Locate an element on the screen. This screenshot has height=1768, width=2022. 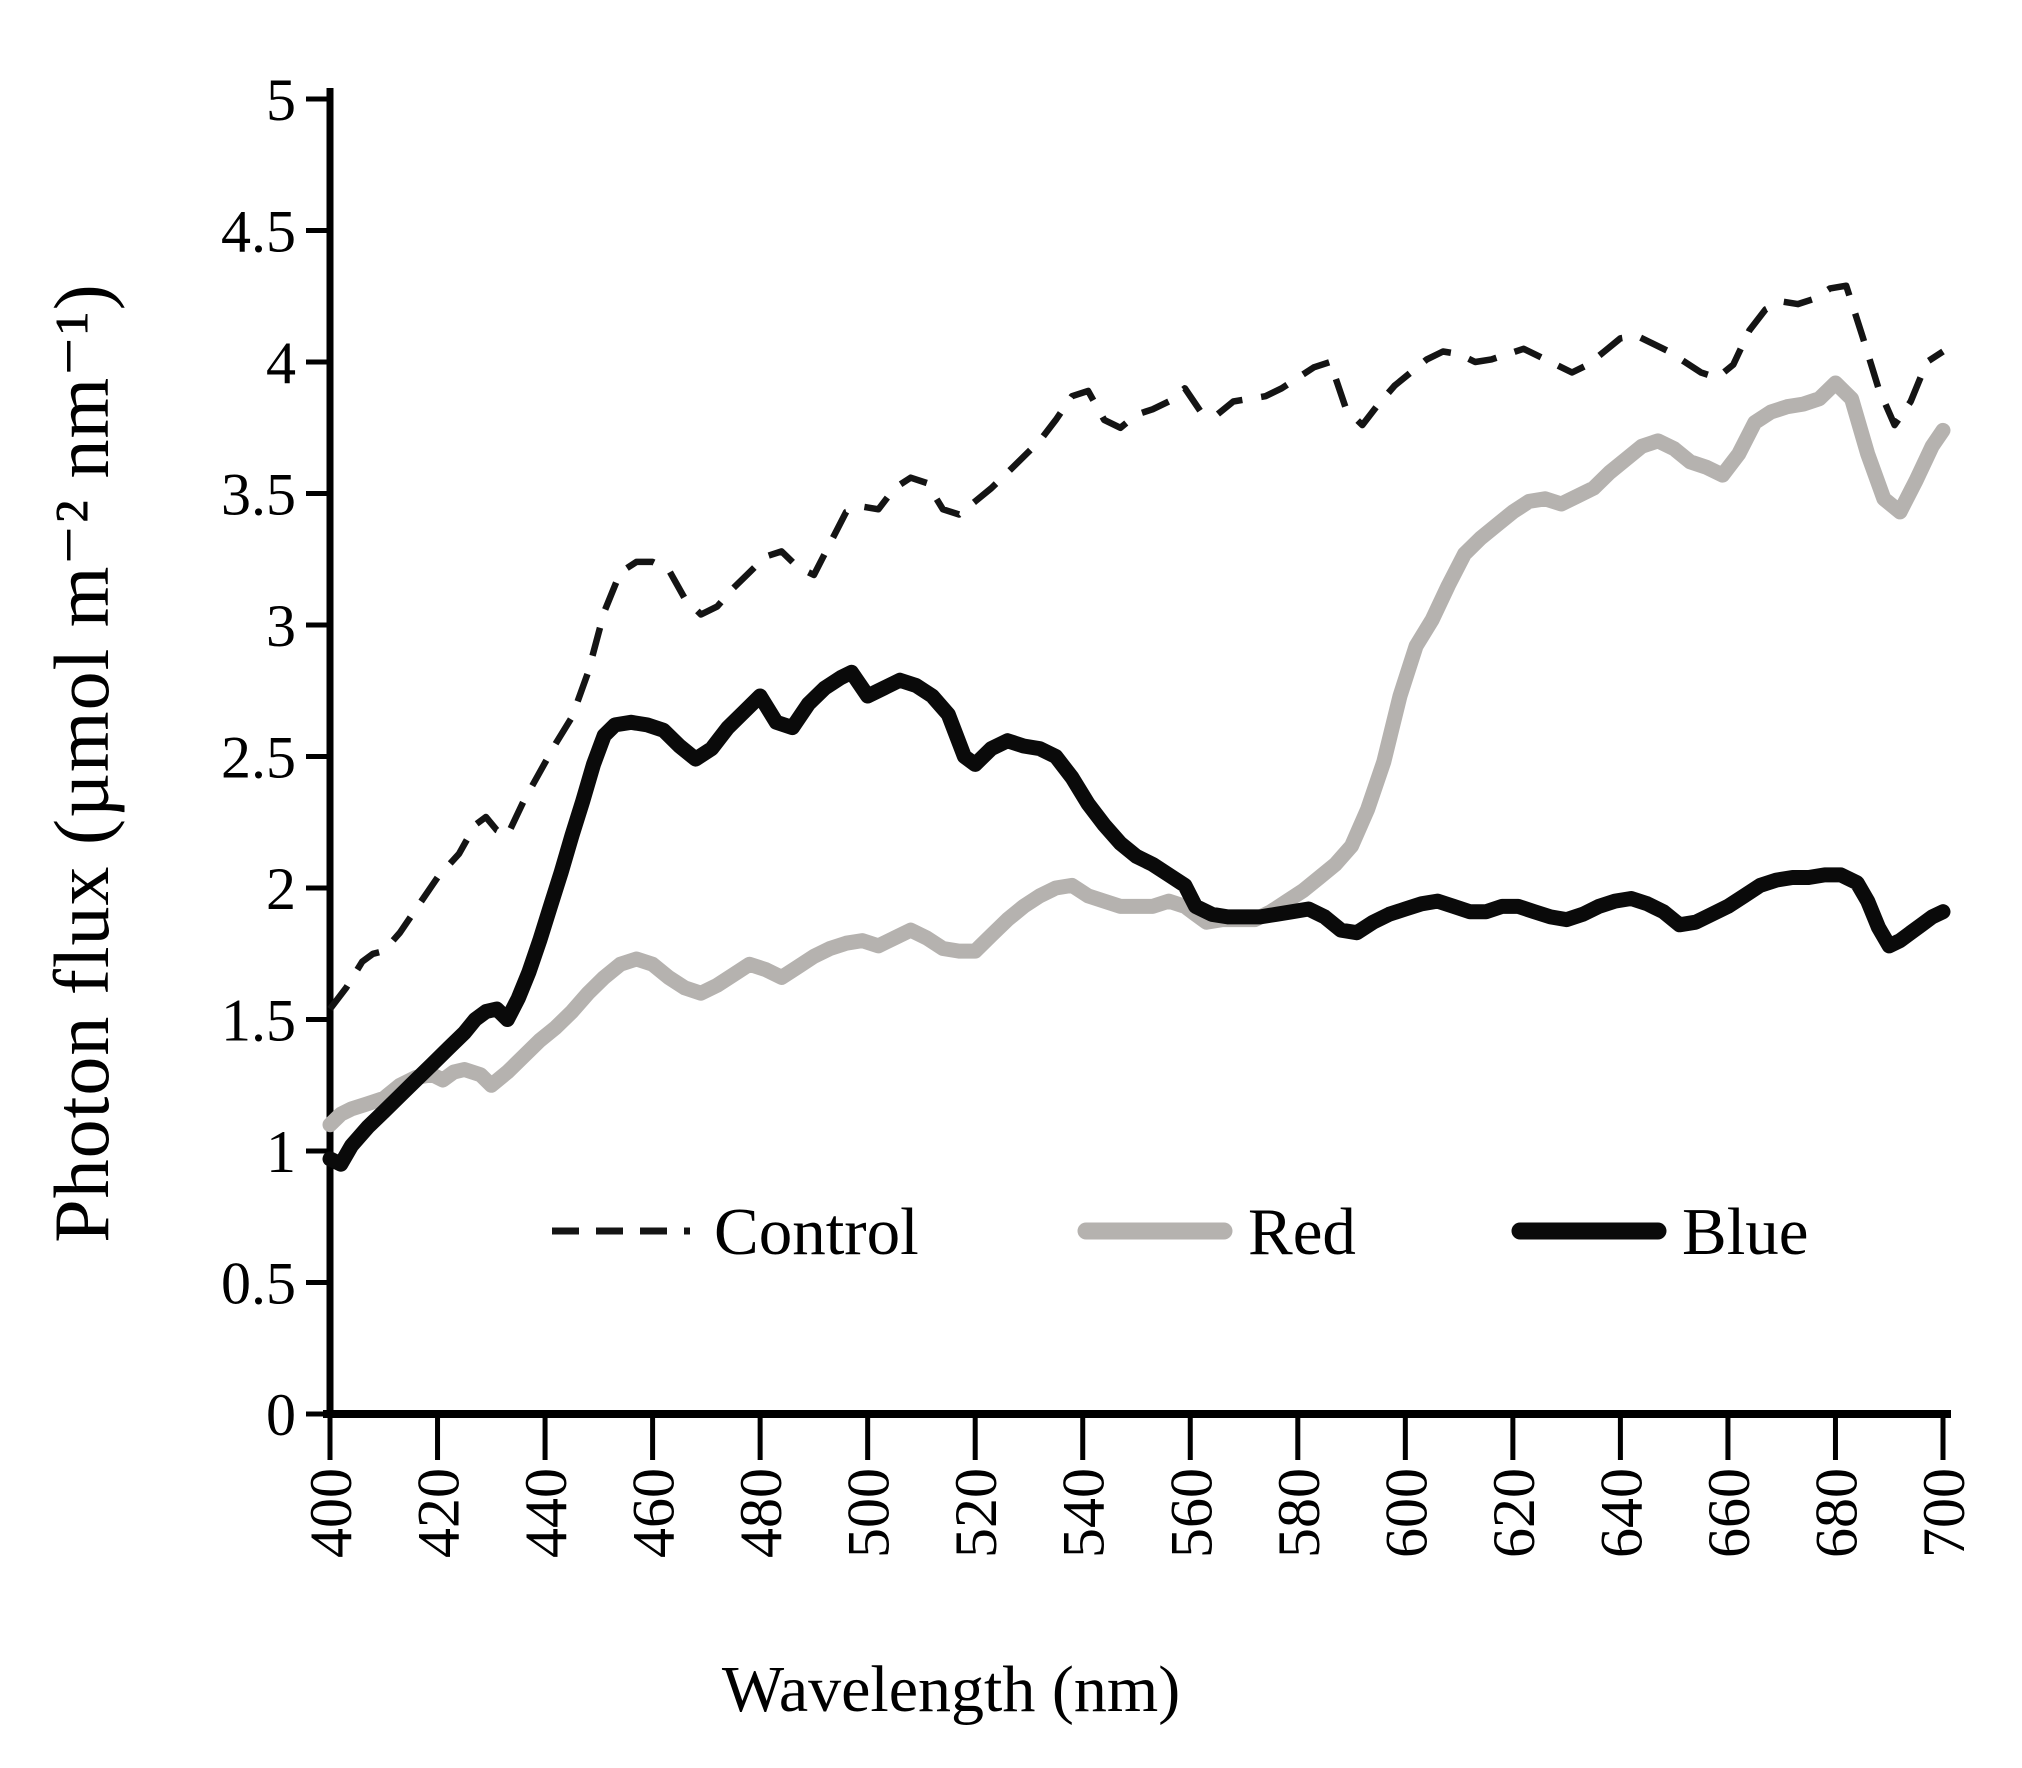
x-tick-label: 620 is located at coordinates (1514, 1513).